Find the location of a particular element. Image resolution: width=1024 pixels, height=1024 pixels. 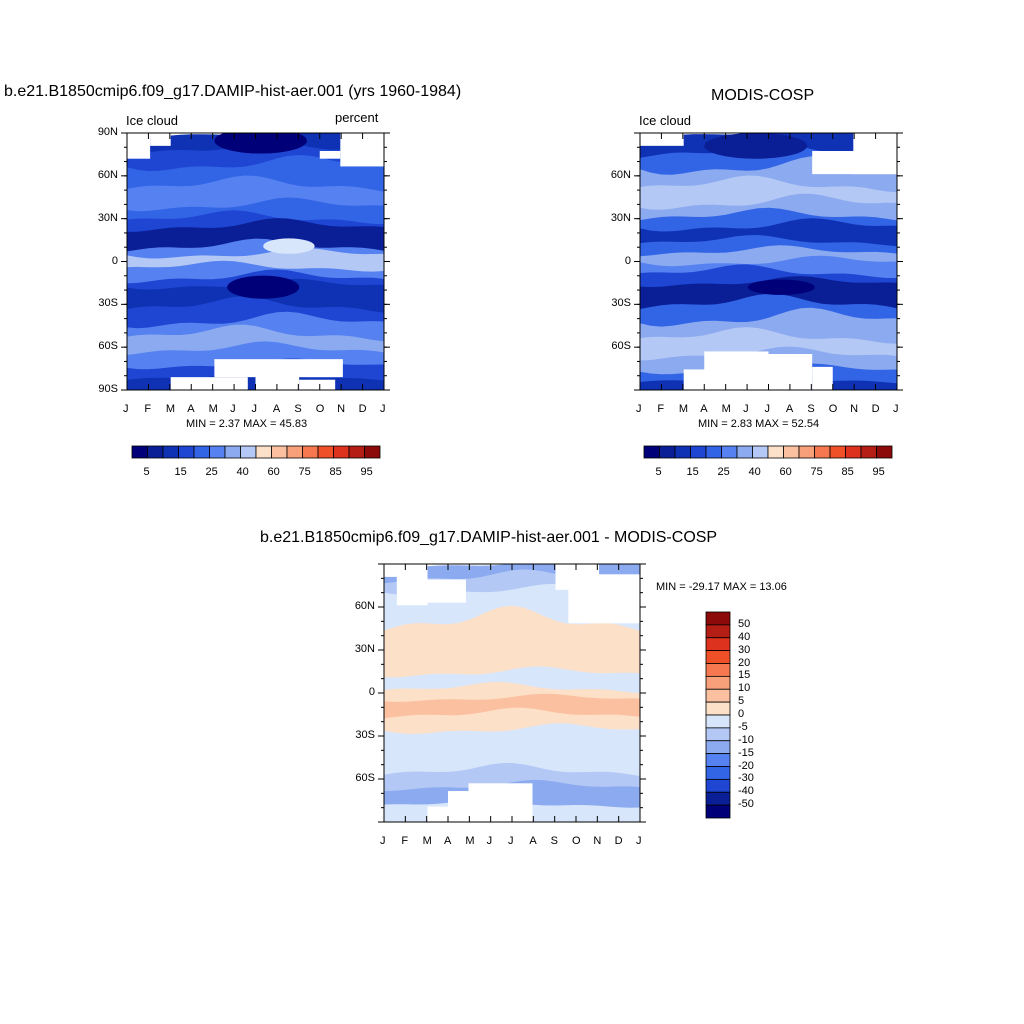

model-x-tick-label: F is located at coordinates (148, 409).